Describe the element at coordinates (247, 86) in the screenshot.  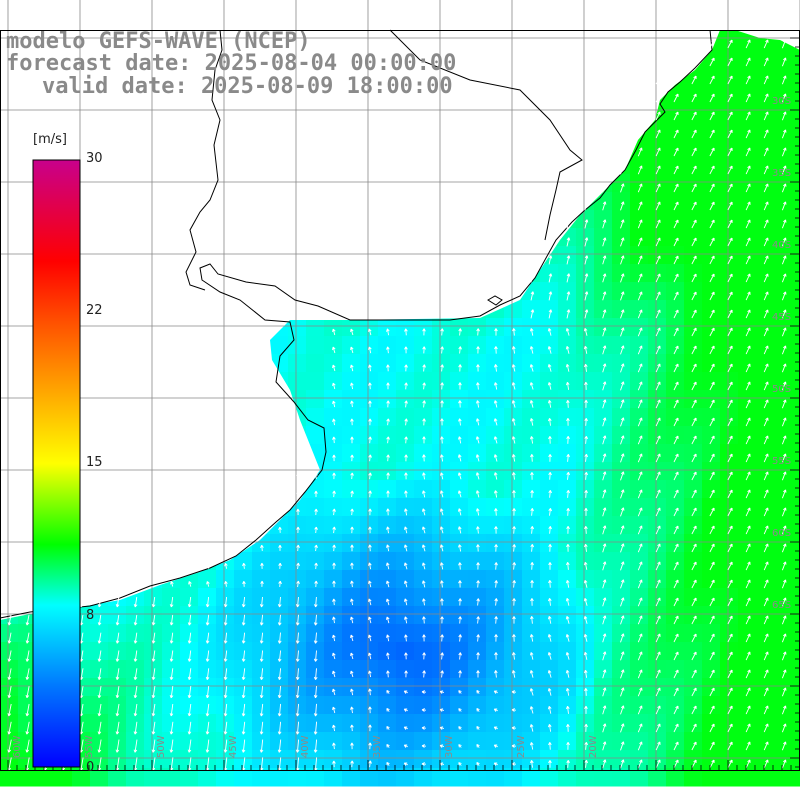
I see `valid-date: valid date: 2025-08-09 18:00:00` at that location.